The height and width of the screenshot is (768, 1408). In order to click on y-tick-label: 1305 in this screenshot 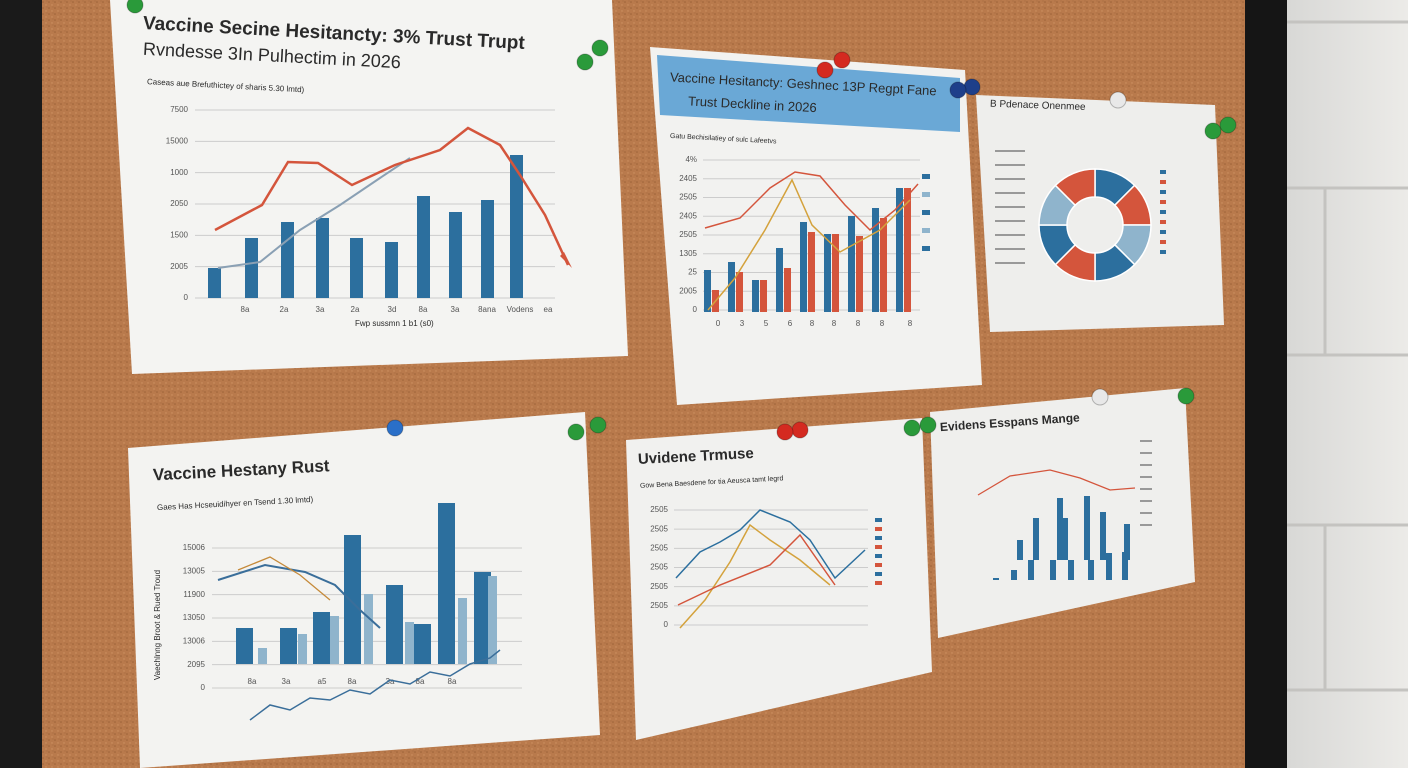, I will do `click(688, 253)`.